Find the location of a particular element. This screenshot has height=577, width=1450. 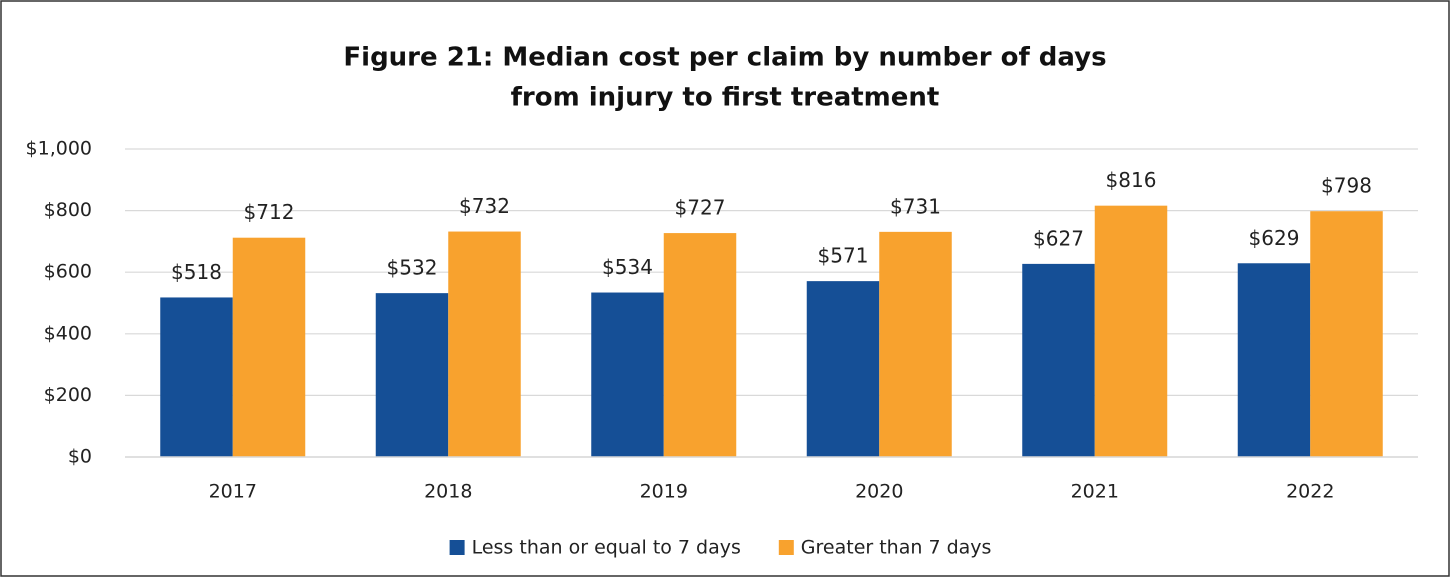

x-tick-label: 2019 is located at coordinates (664, 492).